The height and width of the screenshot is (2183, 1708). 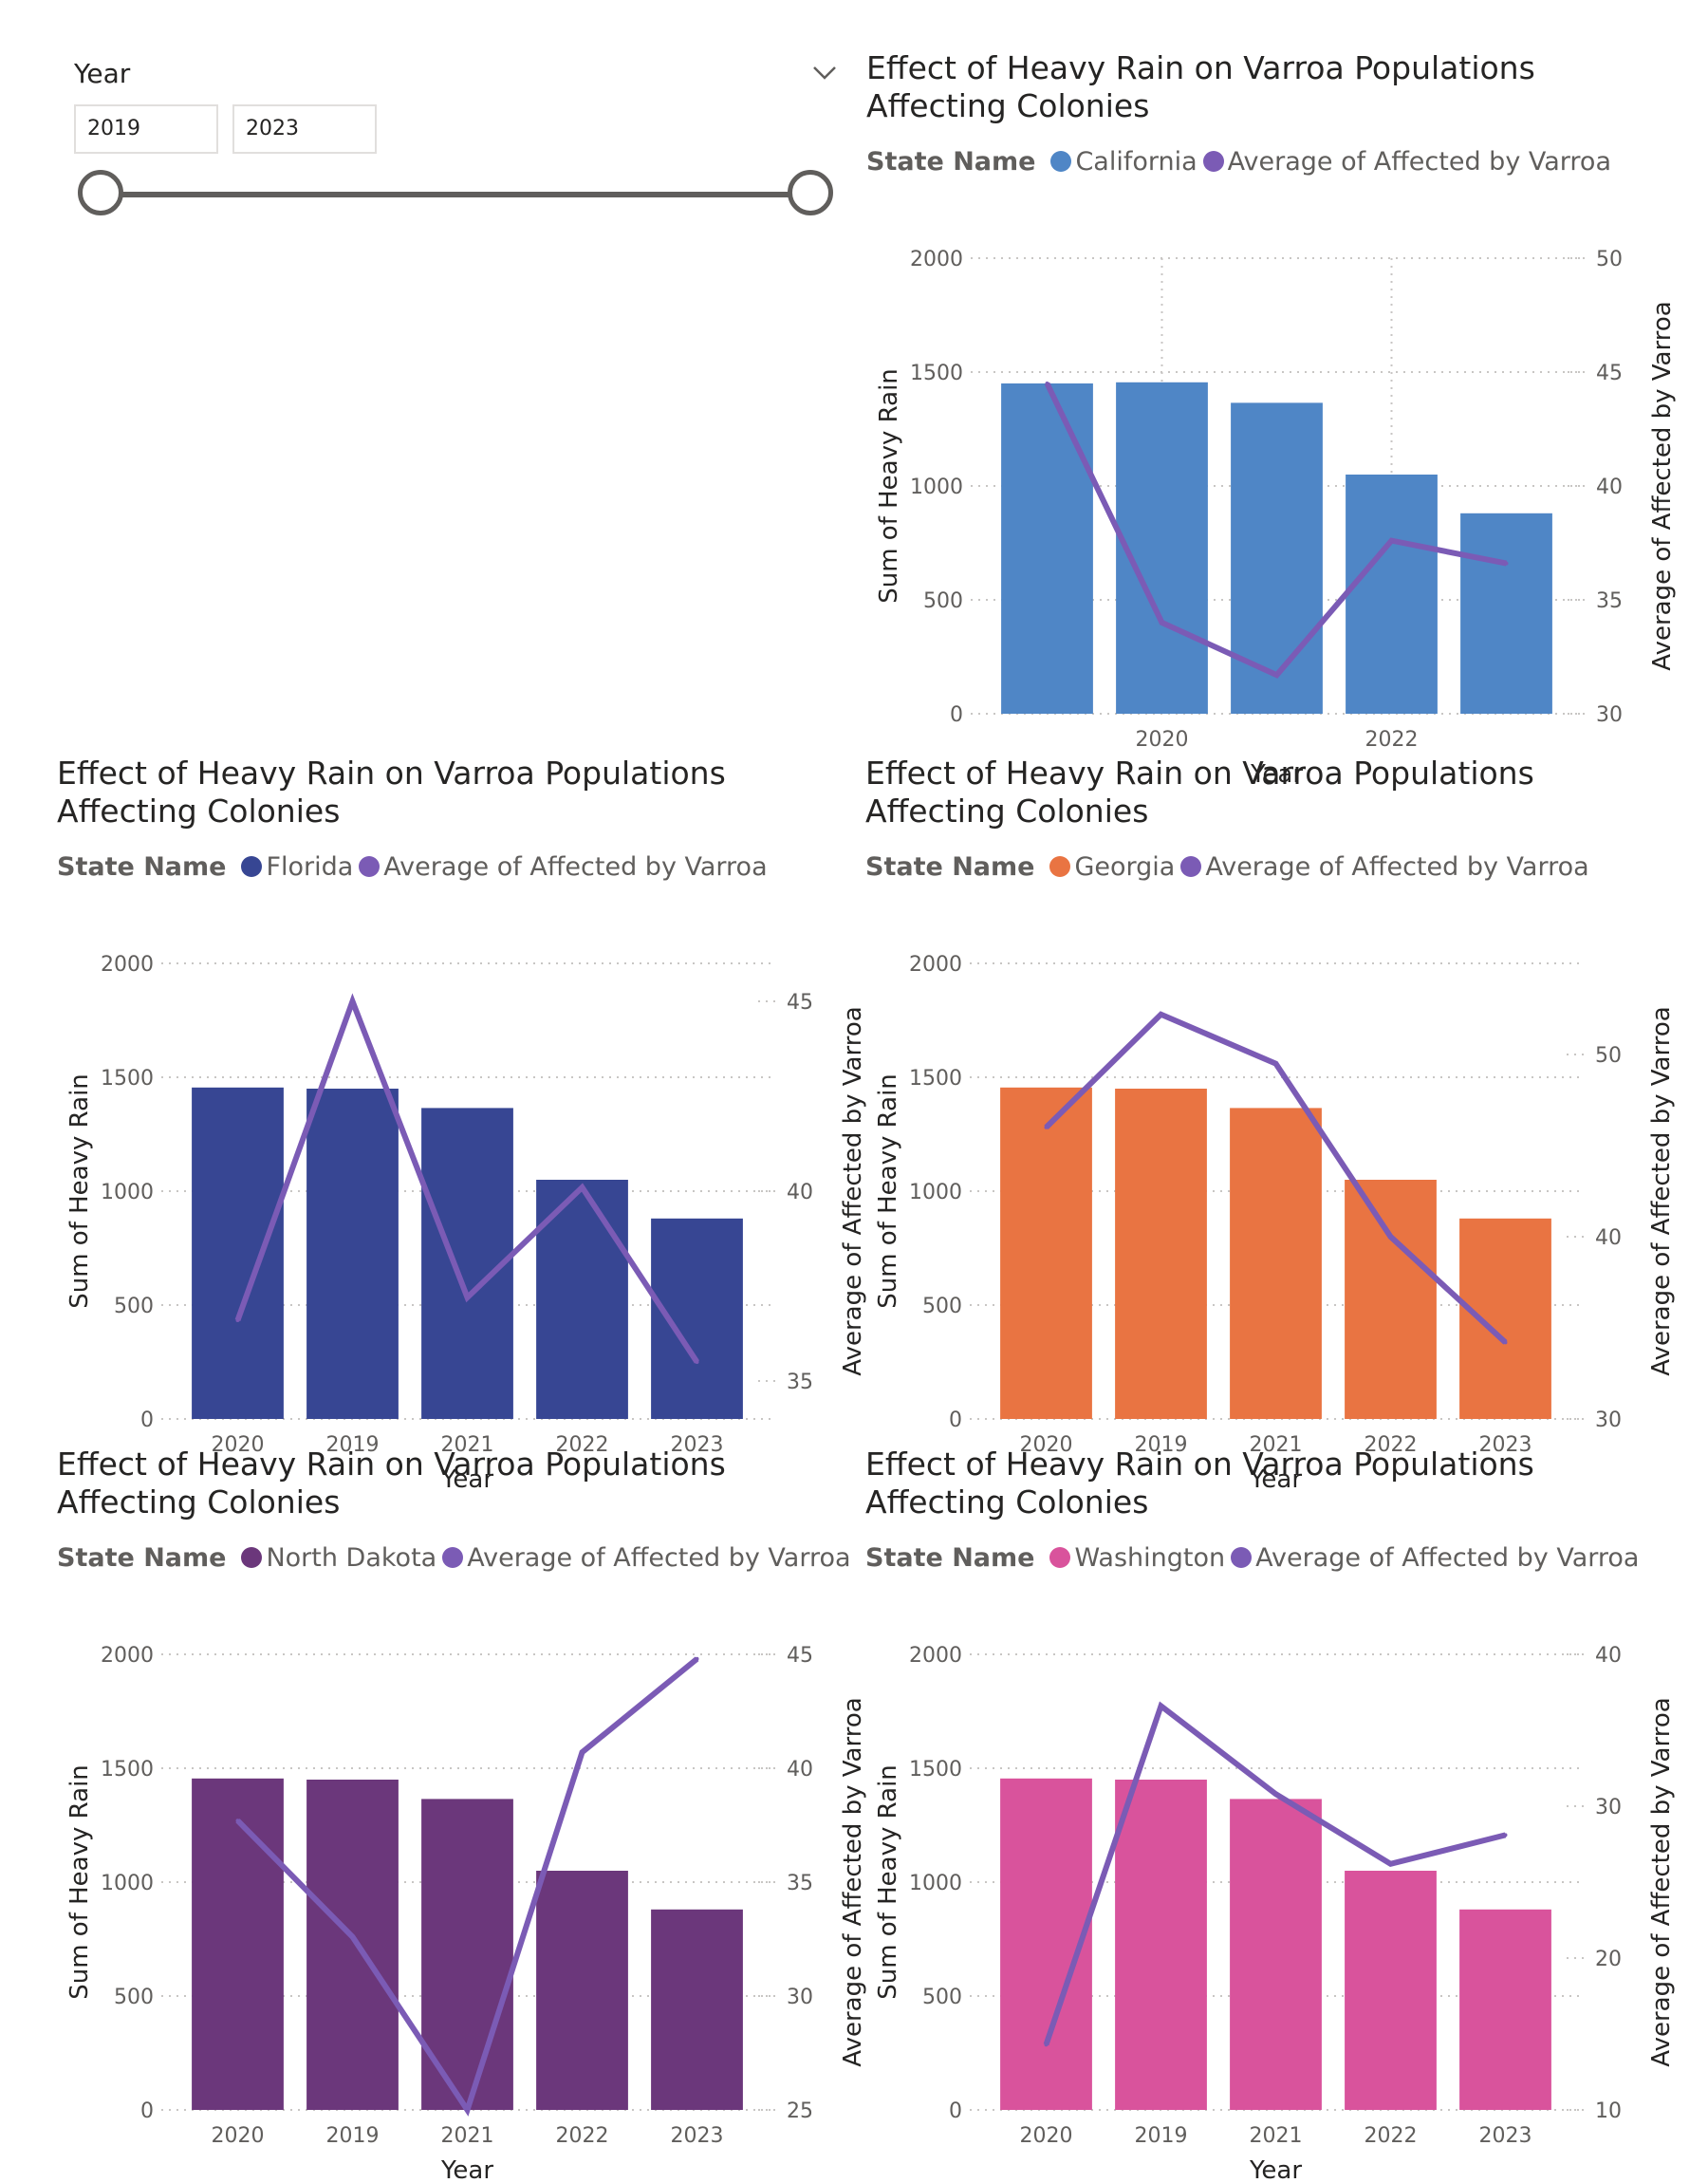 What do you see at coordinates (353, 1445) in the screenshot?
I see `x-tick-label: 2019` at bounding box center [353, 1445].